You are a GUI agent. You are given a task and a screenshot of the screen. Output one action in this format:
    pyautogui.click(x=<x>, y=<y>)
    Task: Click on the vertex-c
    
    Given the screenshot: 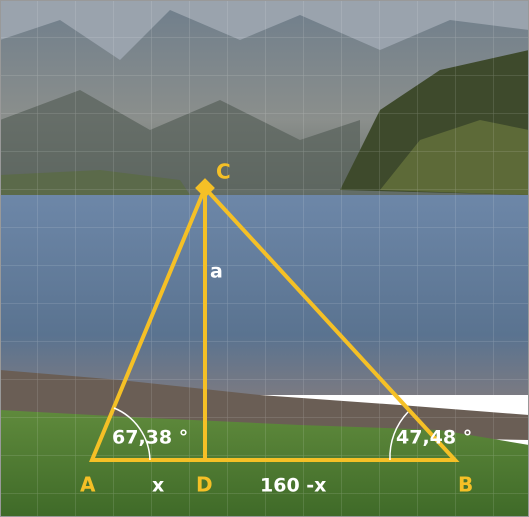 What is the action you would take?
    pyautogui.click(x=205, y=188)
    